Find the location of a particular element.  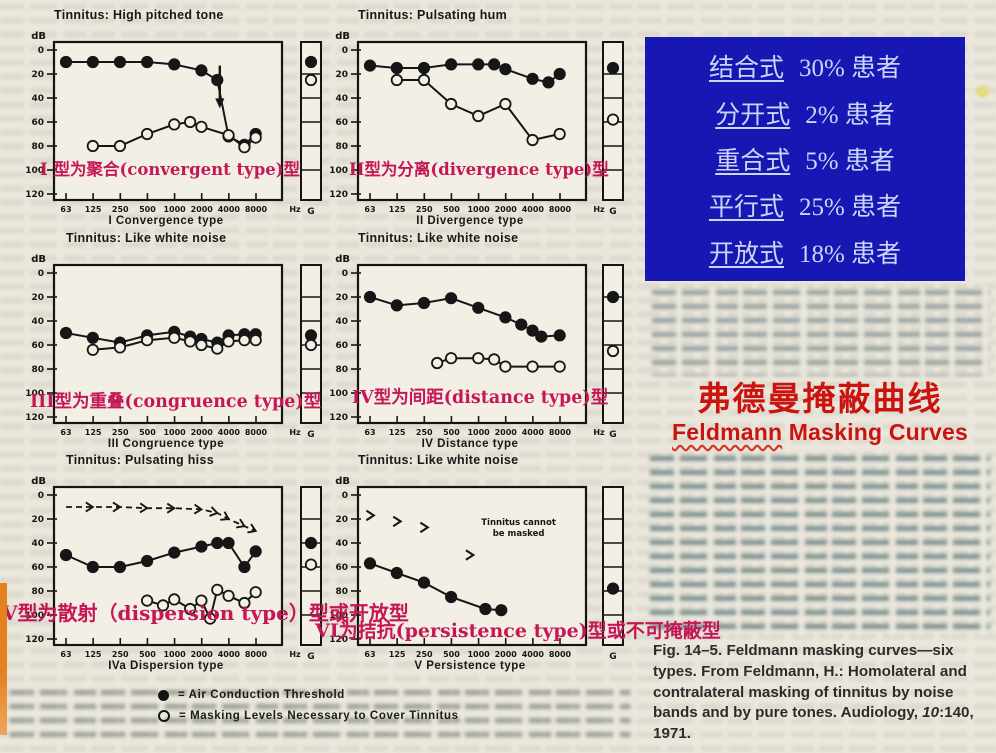

stat-term: 平行式 is located at coordinates (746, 208).